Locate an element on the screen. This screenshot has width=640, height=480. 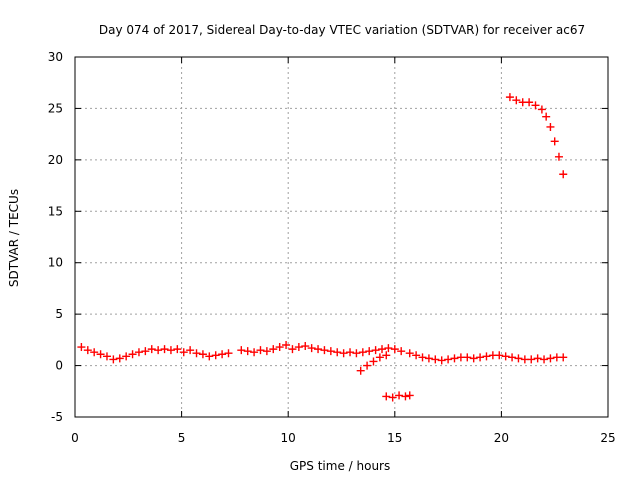
y-axis-label: SDTVAR / TECUs is located at coordinates (14, 238).